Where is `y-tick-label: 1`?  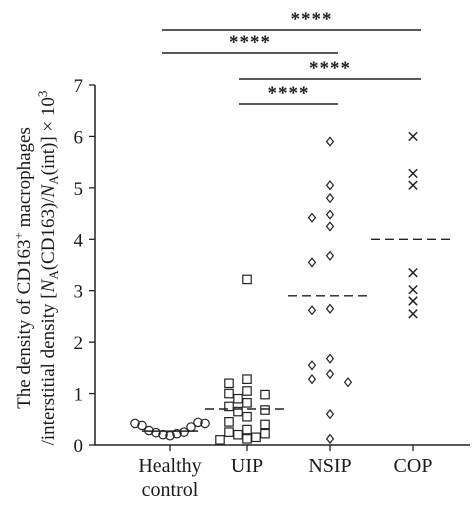 y-tick-label: 1 is located at coordinates (79, 395).